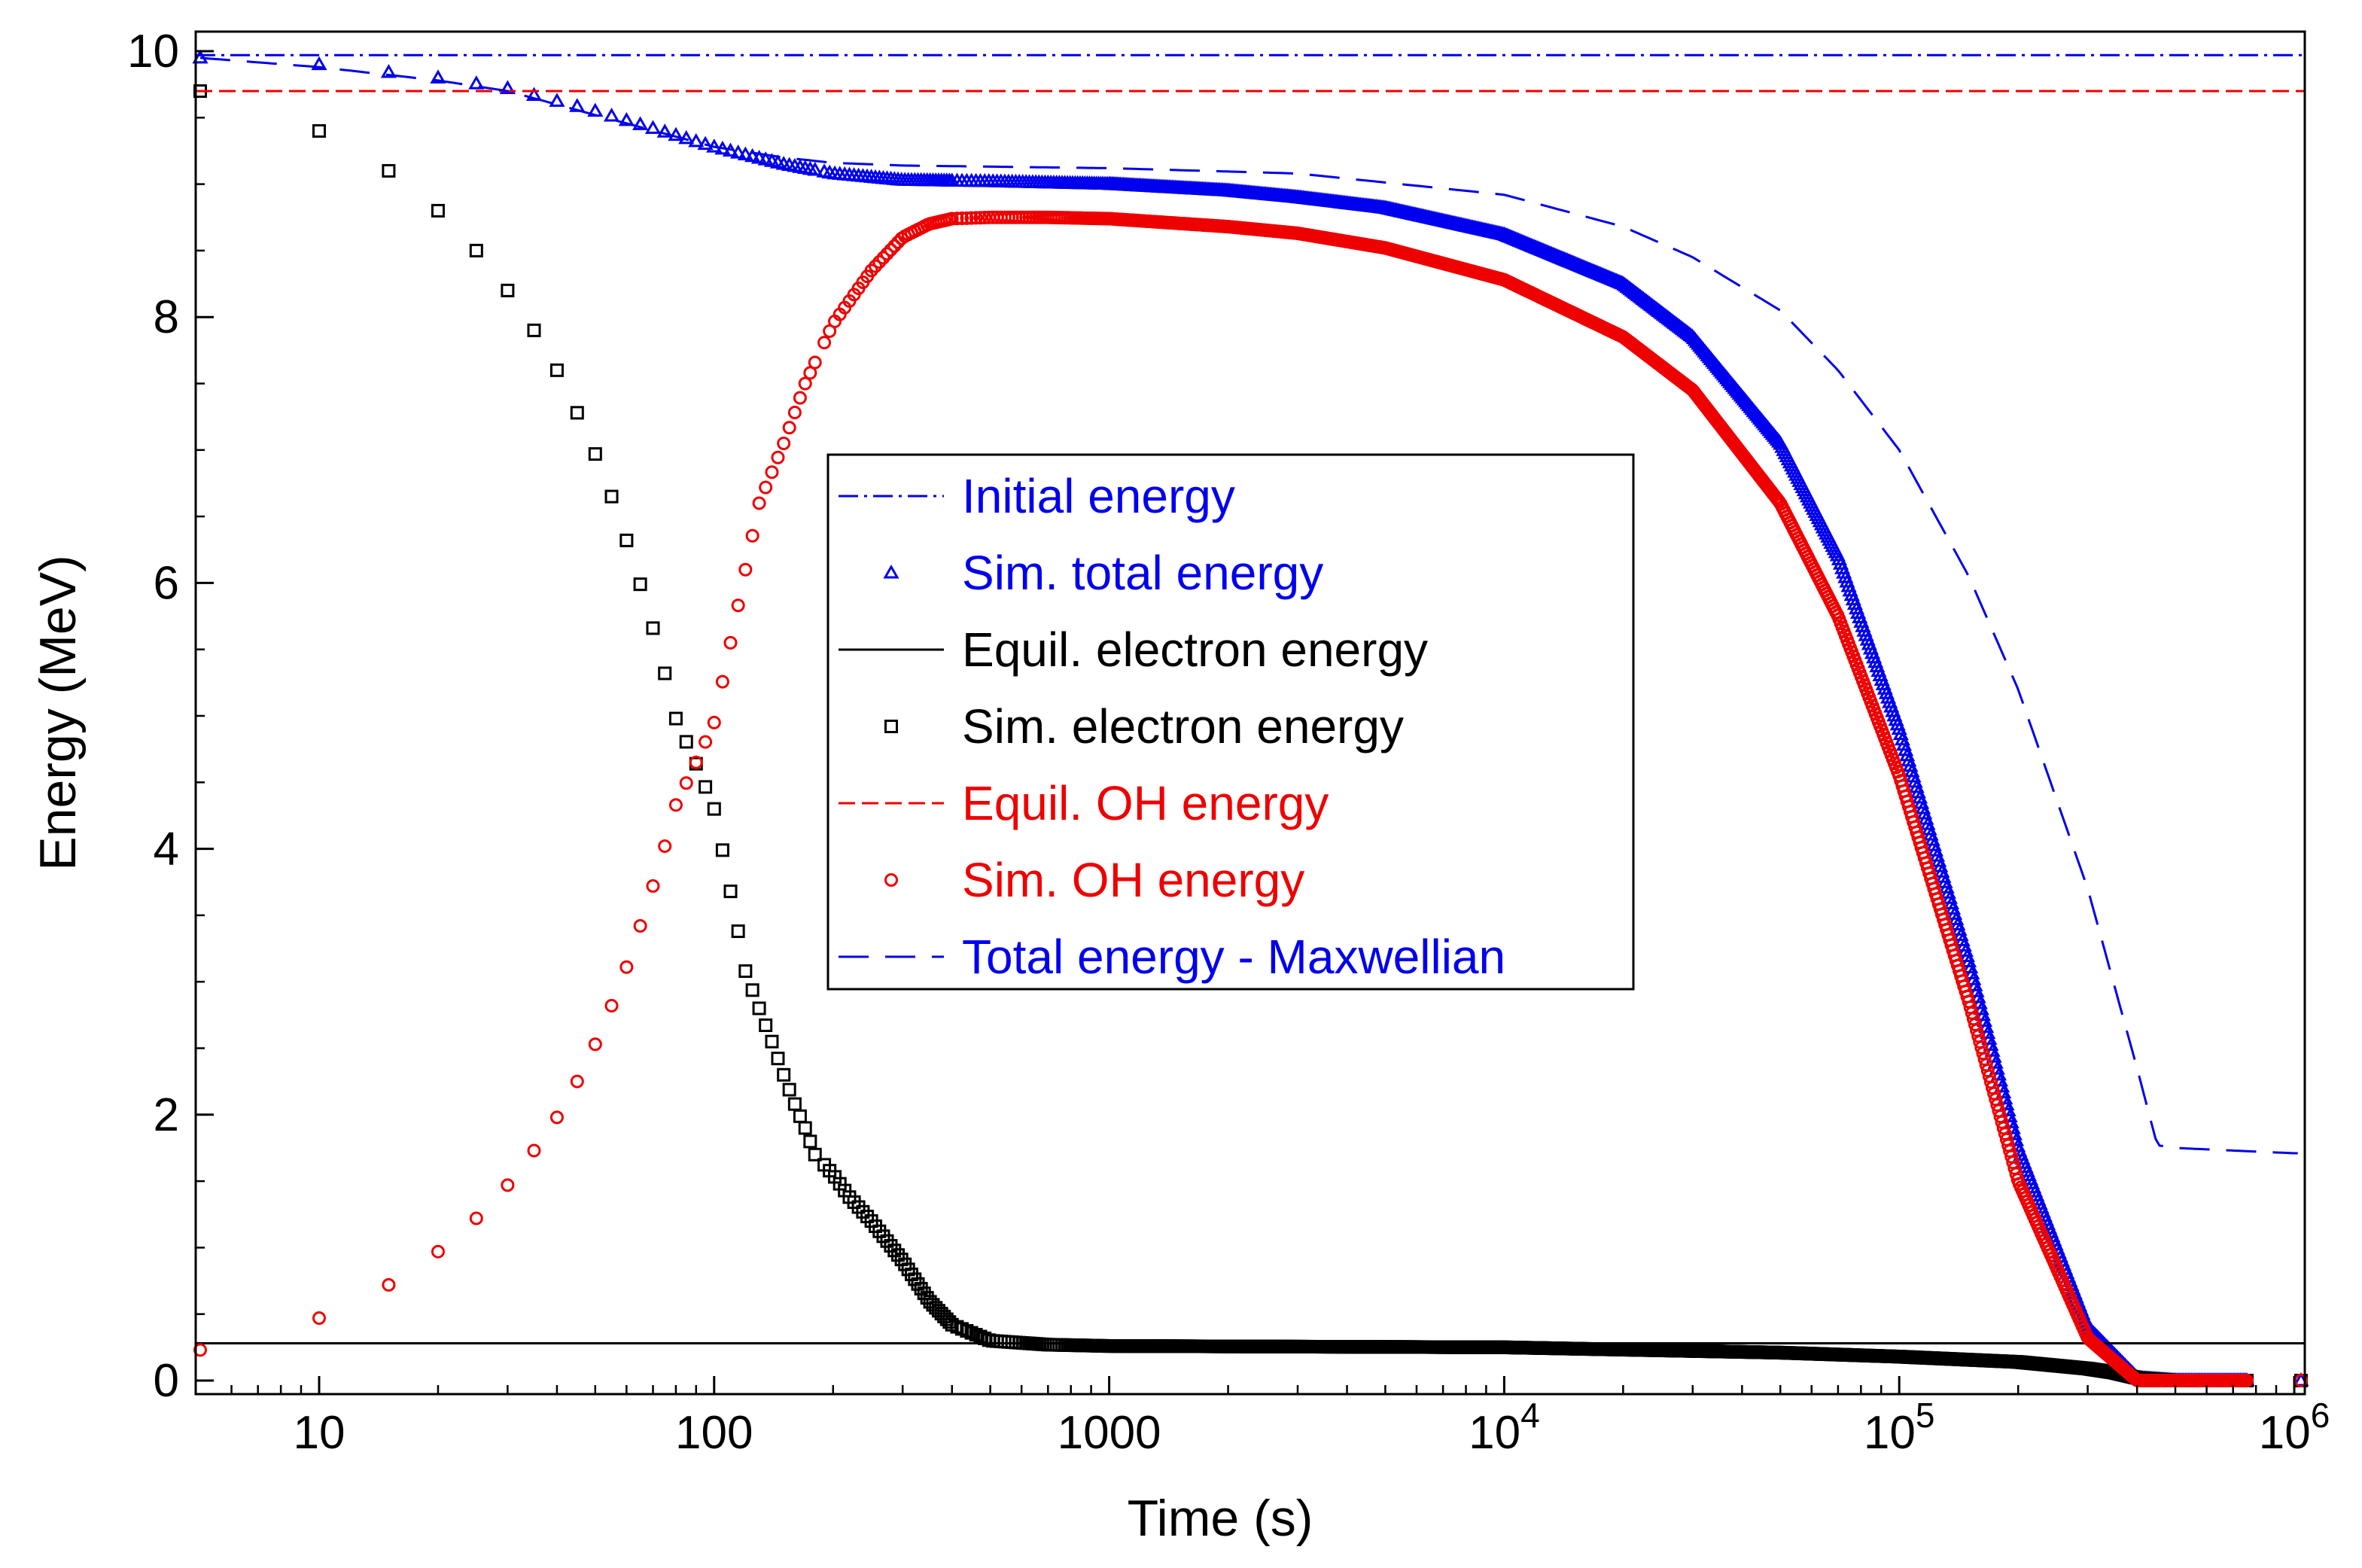  Describe the element at coordinates (1172, 957) in the screenshot. I see `legend-item-totmax: Total energy - Maxwellian` at that location.